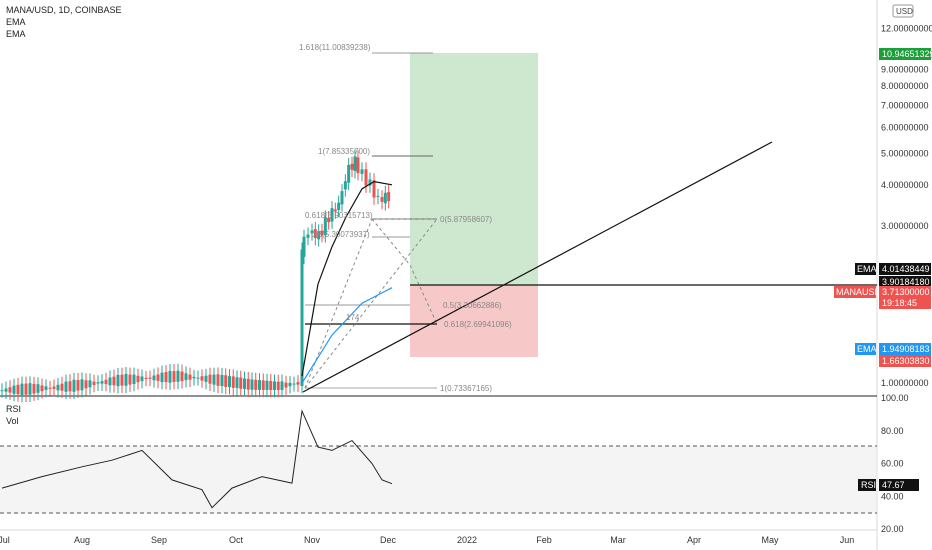  What do you see at coordinates (236, 540) in the screenshot?
I see `time-axis-tick: Oct` at bounding box center [236, 540].